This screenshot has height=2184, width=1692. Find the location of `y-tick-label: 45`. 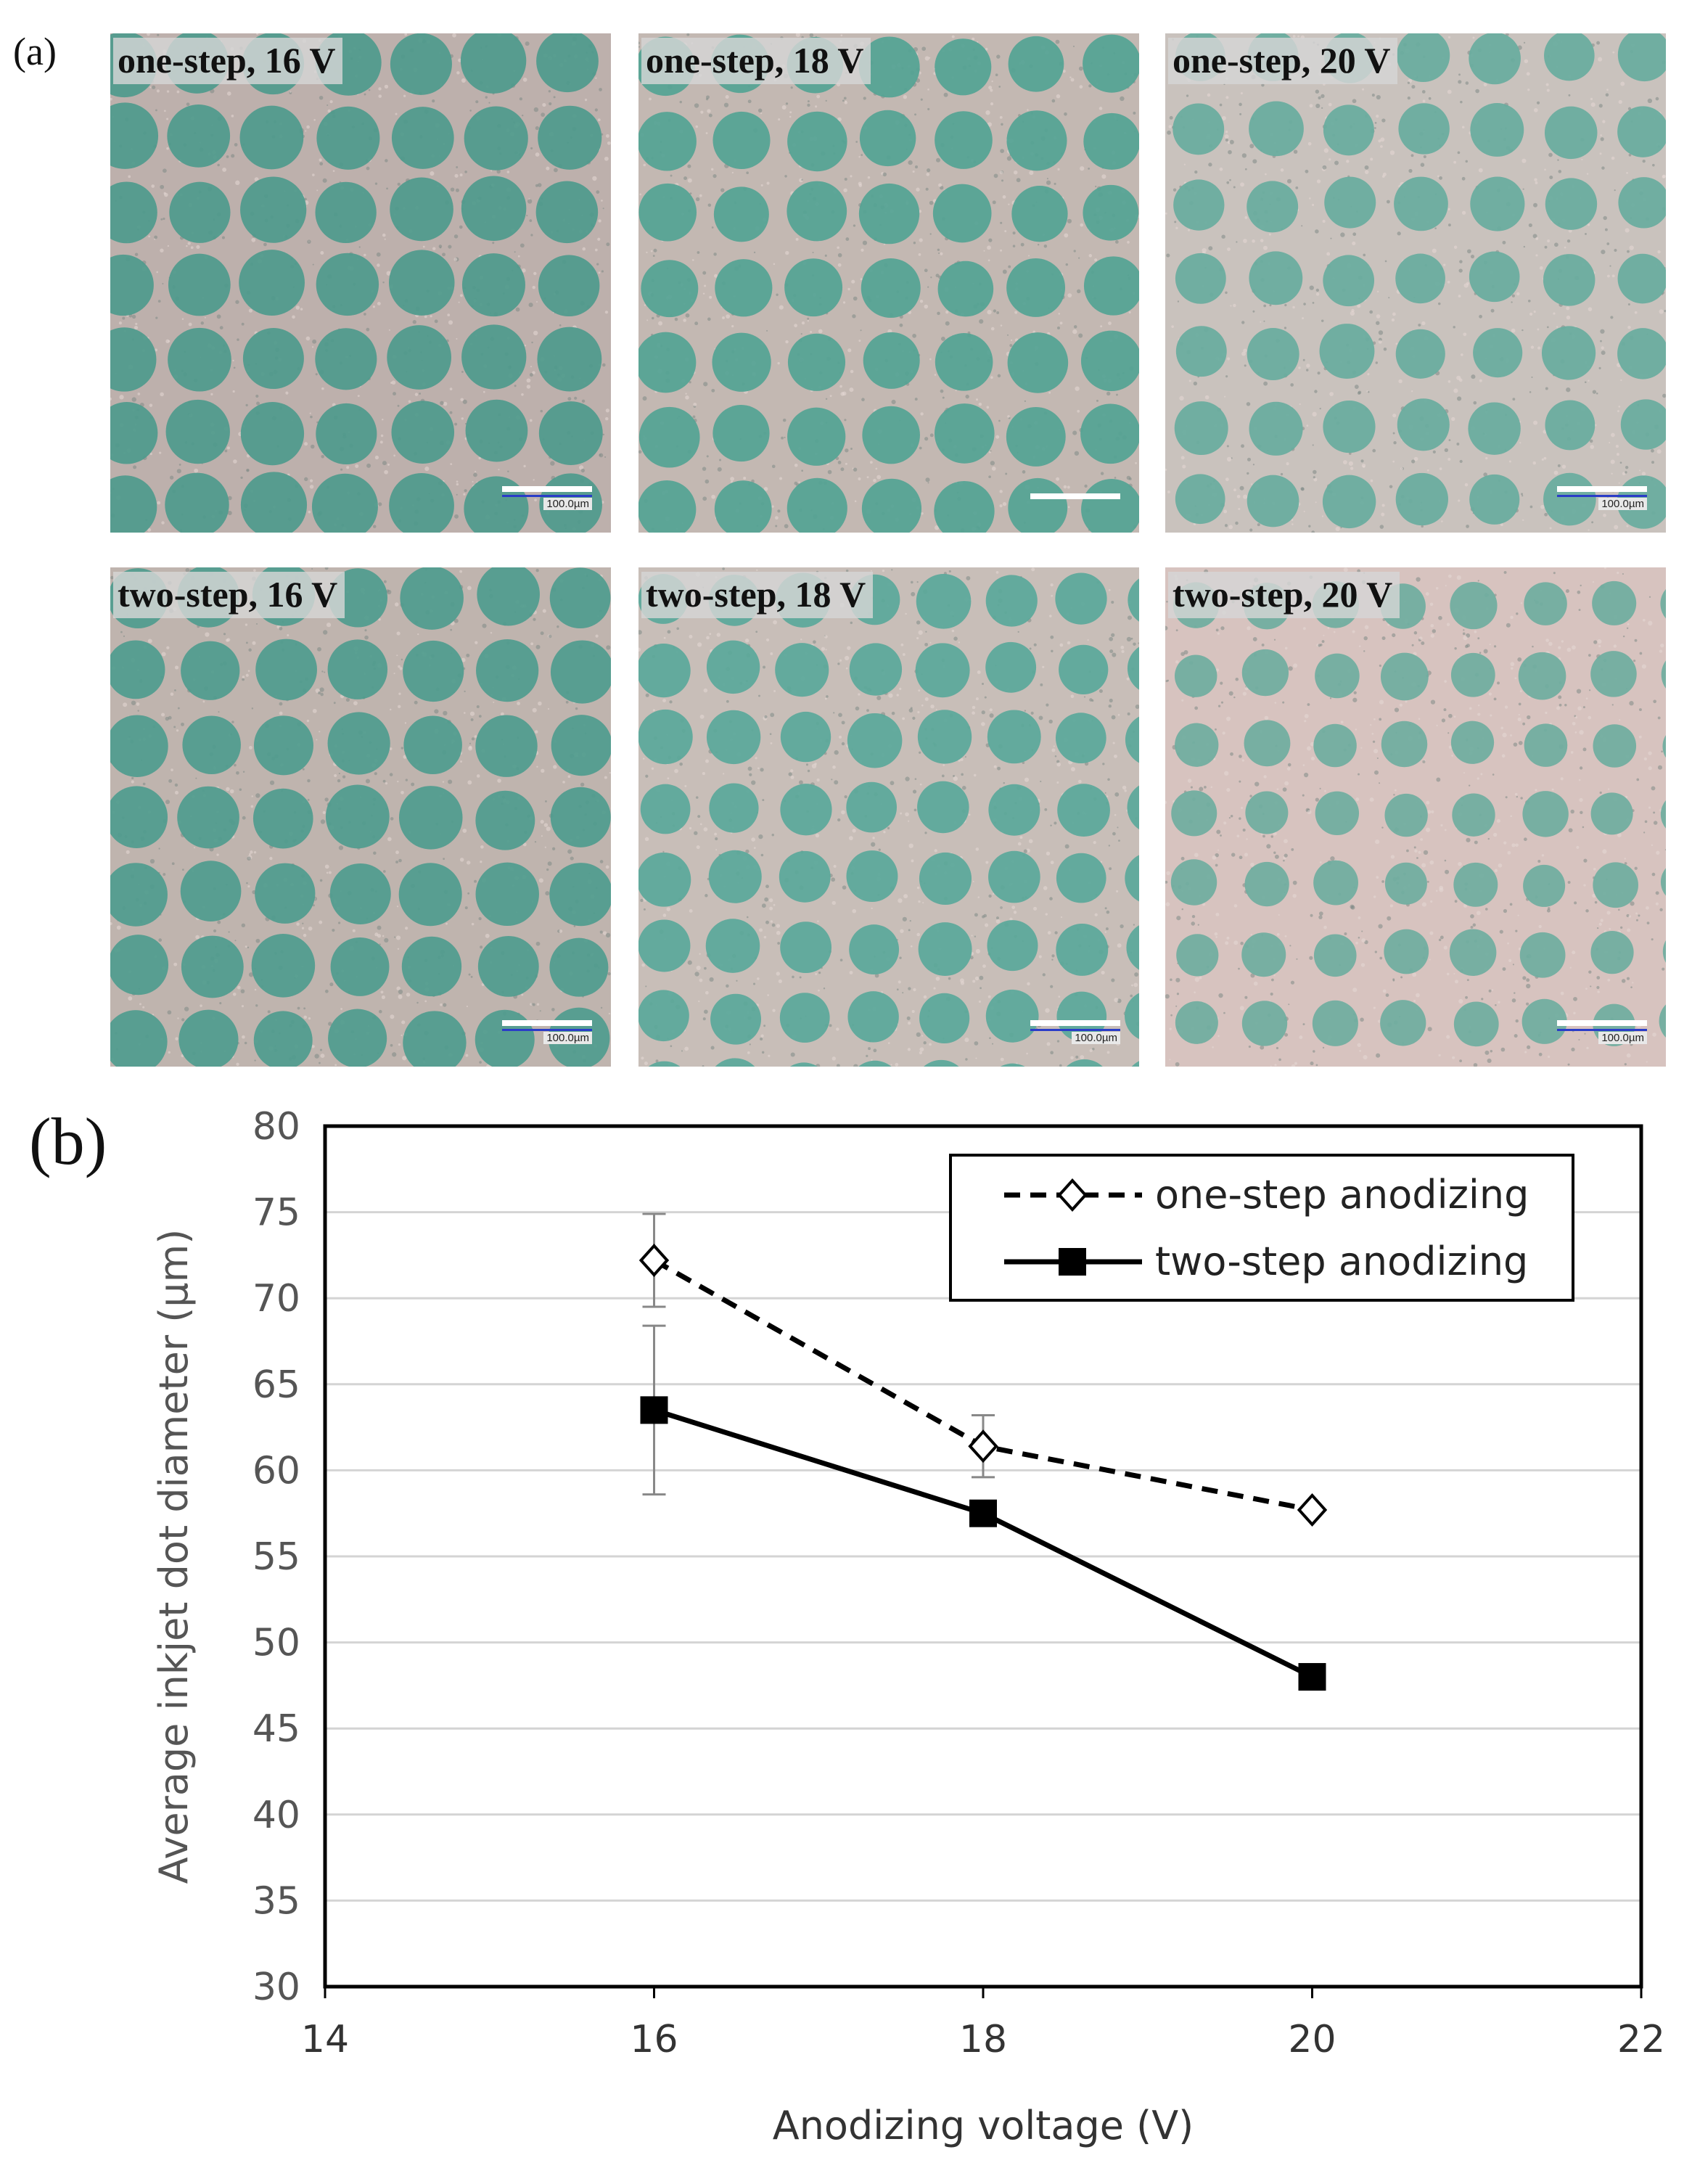

y-tick-label: 45 is located at coordinates (276, 1729).